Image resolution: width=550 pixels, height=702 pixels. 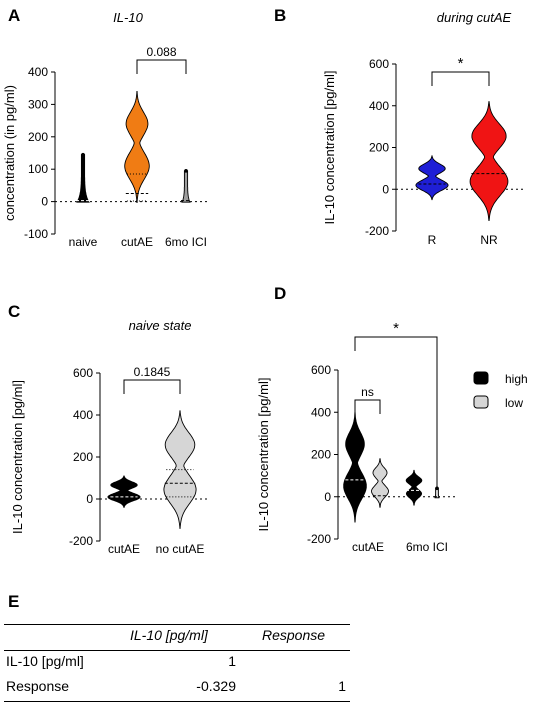 I want to click on chart-d-y-tick-label: 0, so click(x=327, y=497).